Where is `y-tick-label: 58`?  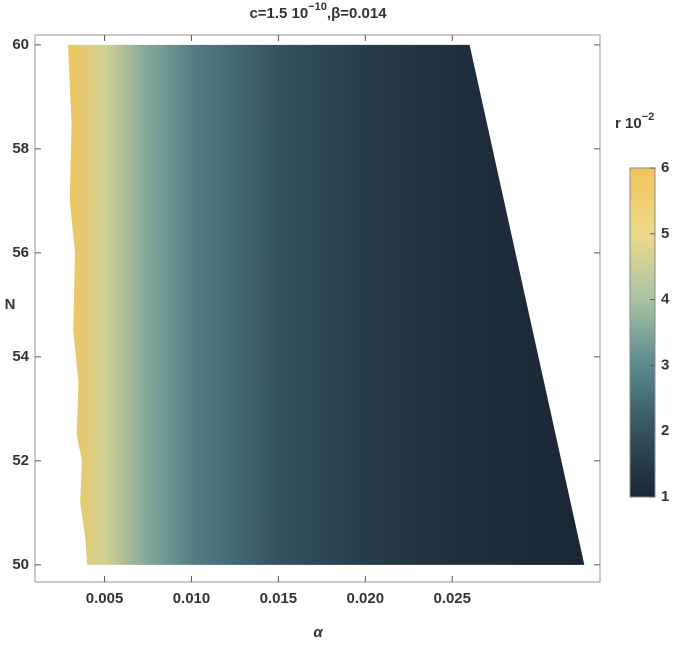
y-tick-label: 58 is located at coordinates (20, 148).